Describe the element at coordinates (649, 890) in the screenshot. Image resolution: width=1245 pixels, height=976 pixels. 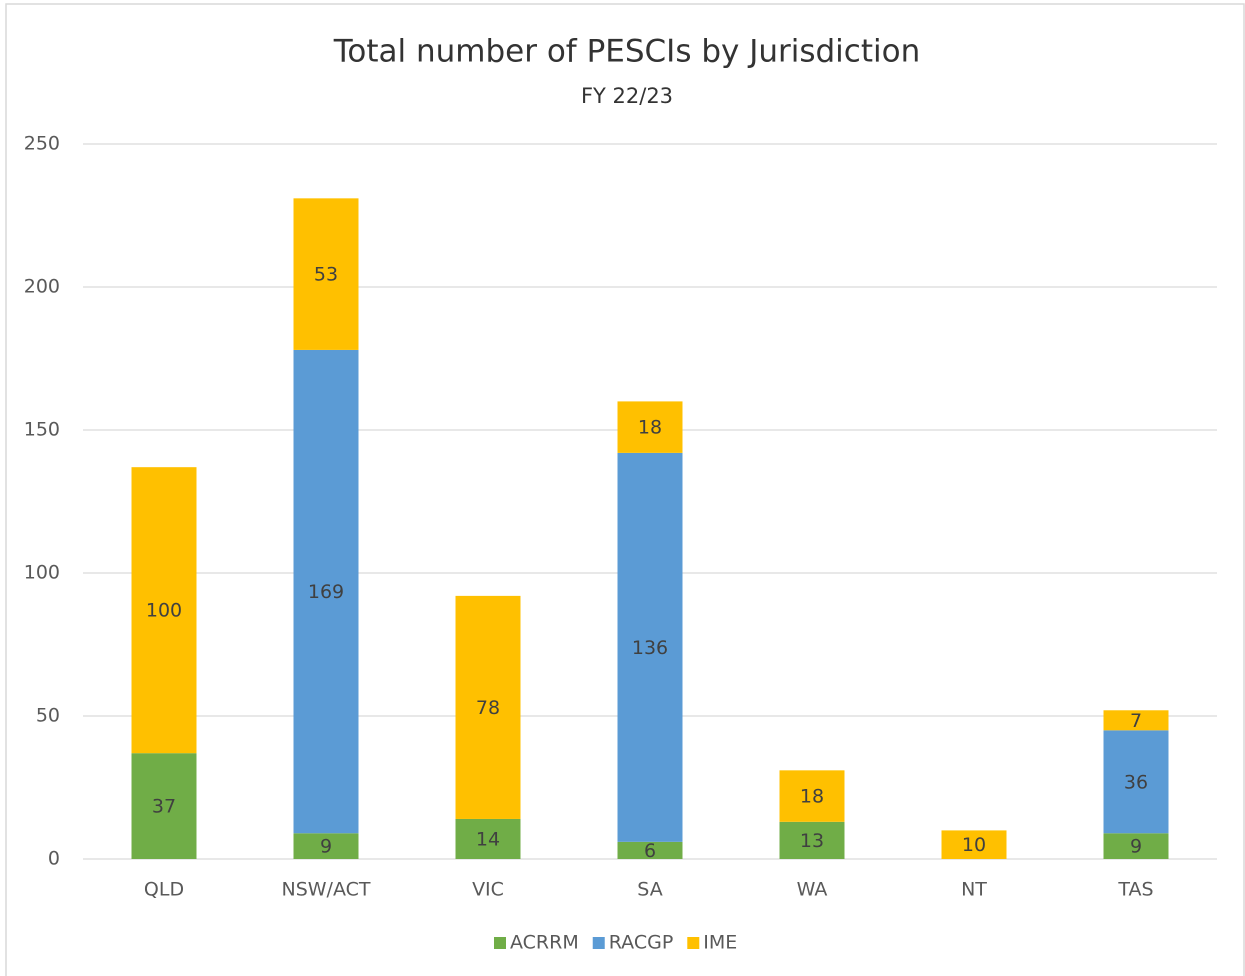
I see `x-tick-label: SA` at that location.